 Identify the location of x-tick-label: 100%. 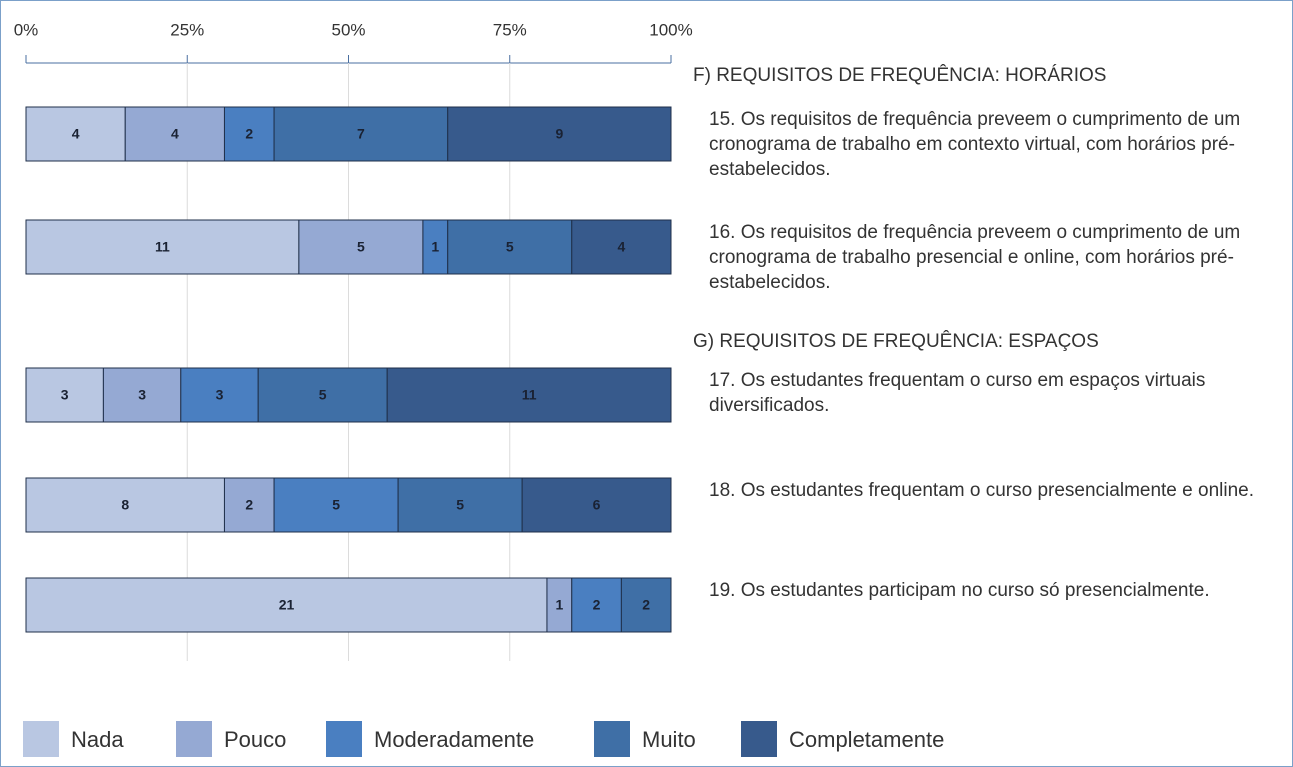
(670, 29).